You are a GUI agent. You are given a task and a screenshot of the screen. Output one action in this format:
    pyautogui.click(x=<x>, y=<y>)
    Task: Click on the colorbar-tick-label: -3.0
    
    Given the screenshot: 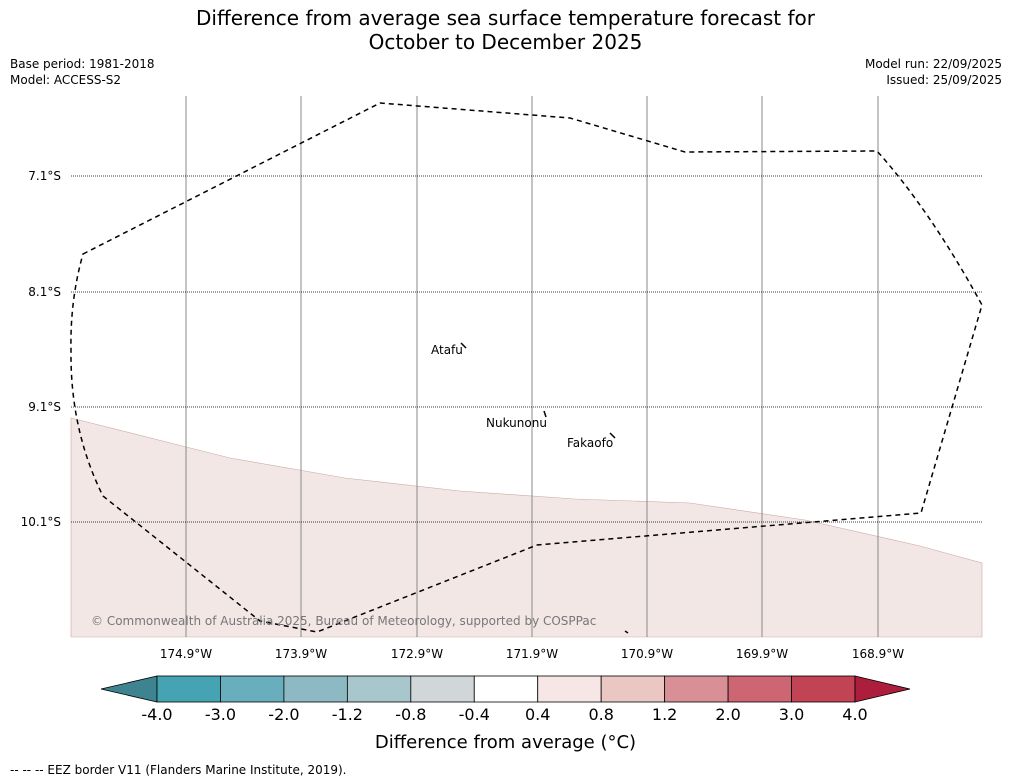 What is the action you would take?
    pyautogui.click(x=220, y=714)
    